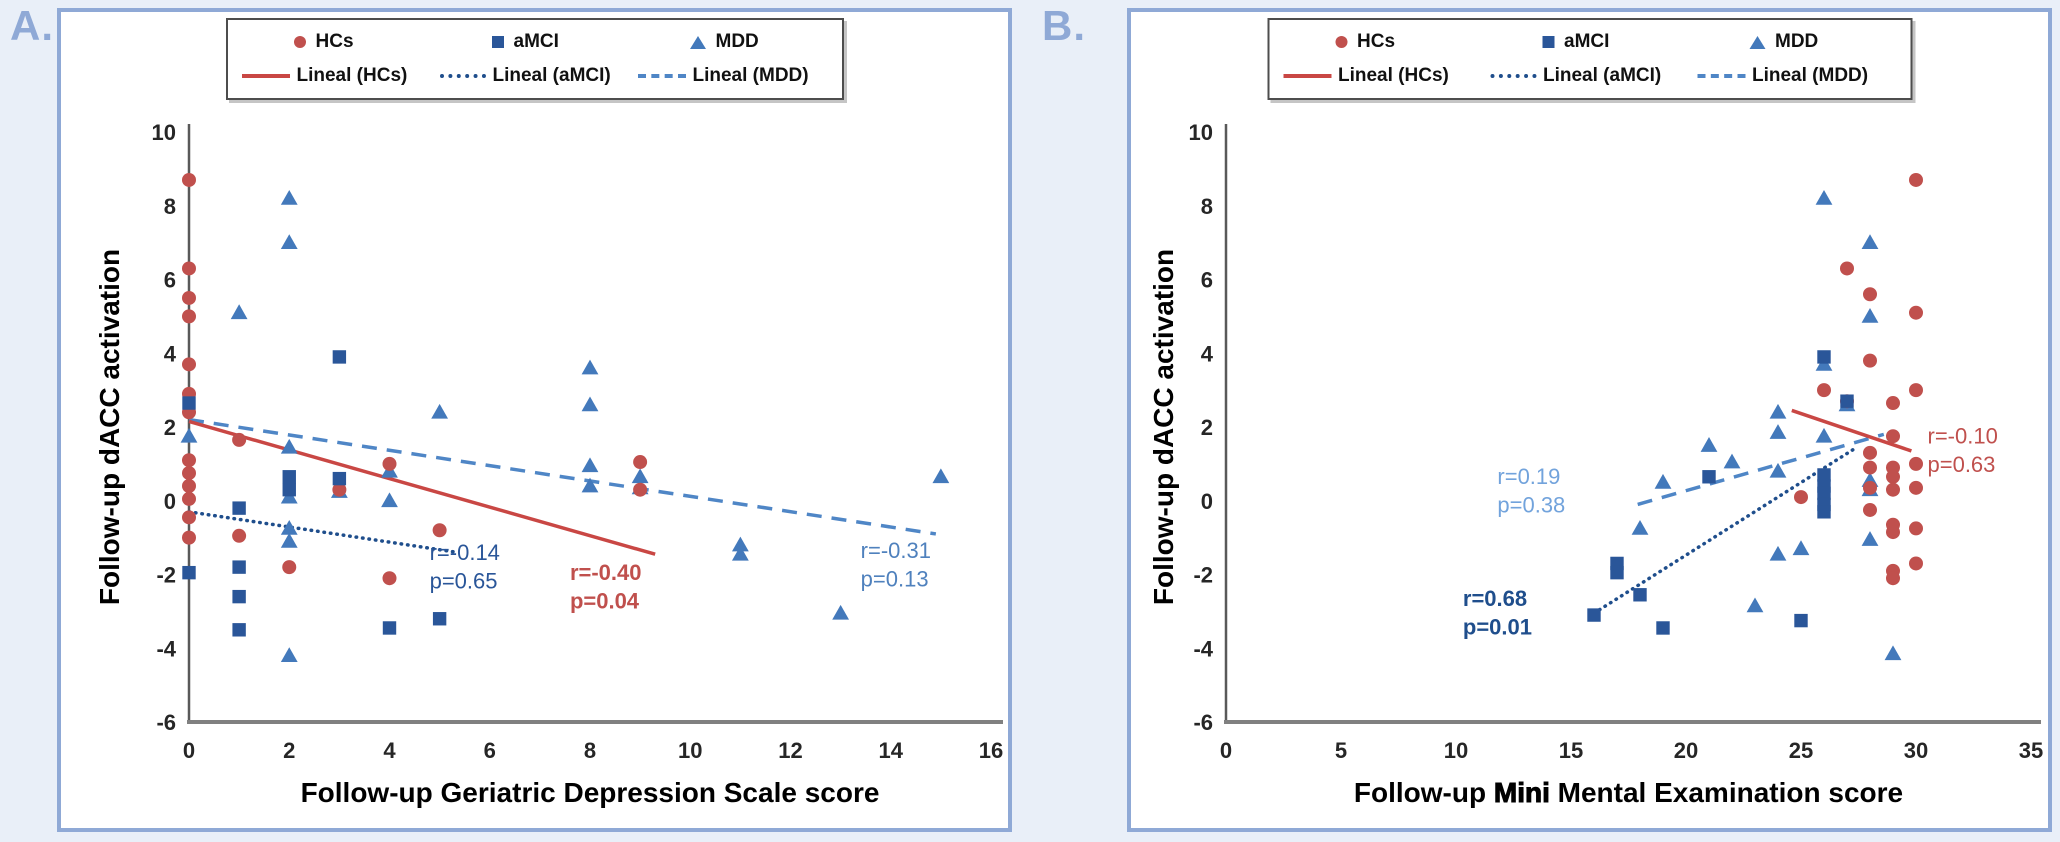 Image resolution: width=2060 pixels, height=842 pixels. I want to click on amci-square-marker-icon, so click(497, 42).